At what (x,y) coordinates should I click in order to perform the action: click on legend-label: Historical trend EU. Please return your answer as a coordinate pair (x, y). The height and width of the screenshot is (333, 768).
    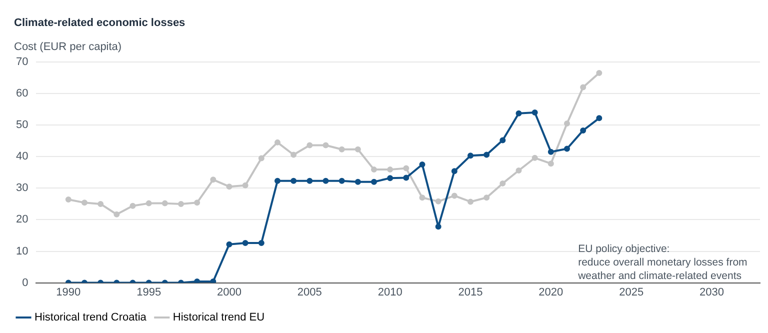
    Looking at the image, I should click on (218, 318).